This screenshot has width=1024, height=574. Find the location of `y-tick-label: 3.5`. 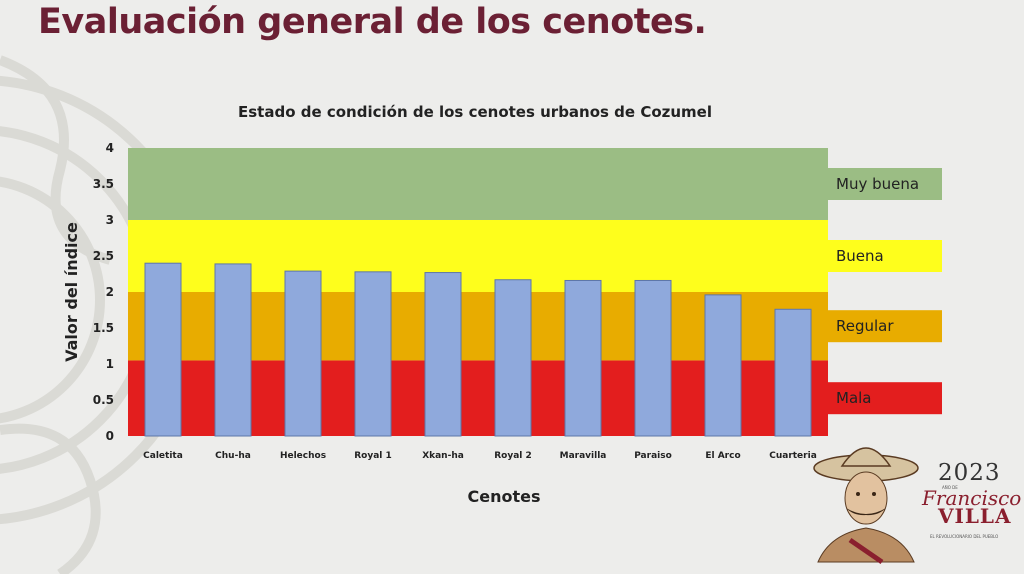

y-tick-label: 3.5 is located at coordinates (103, 184).